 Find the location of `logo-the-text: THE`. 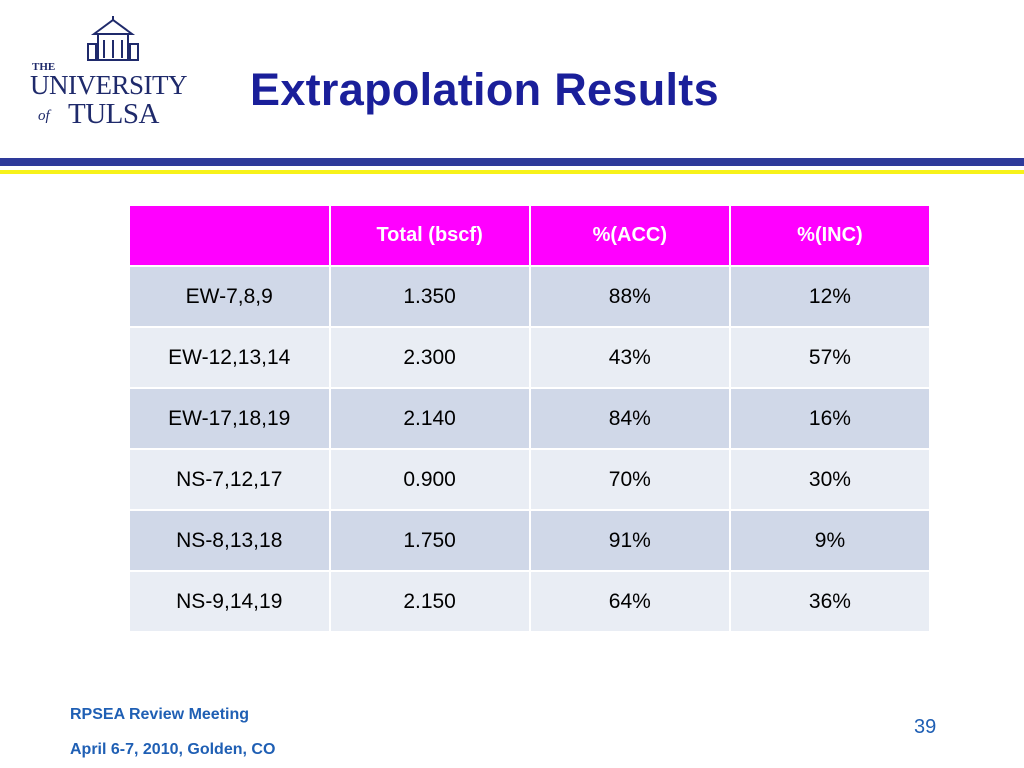

logo-the-text: THE is located at coordinates (44, 67).